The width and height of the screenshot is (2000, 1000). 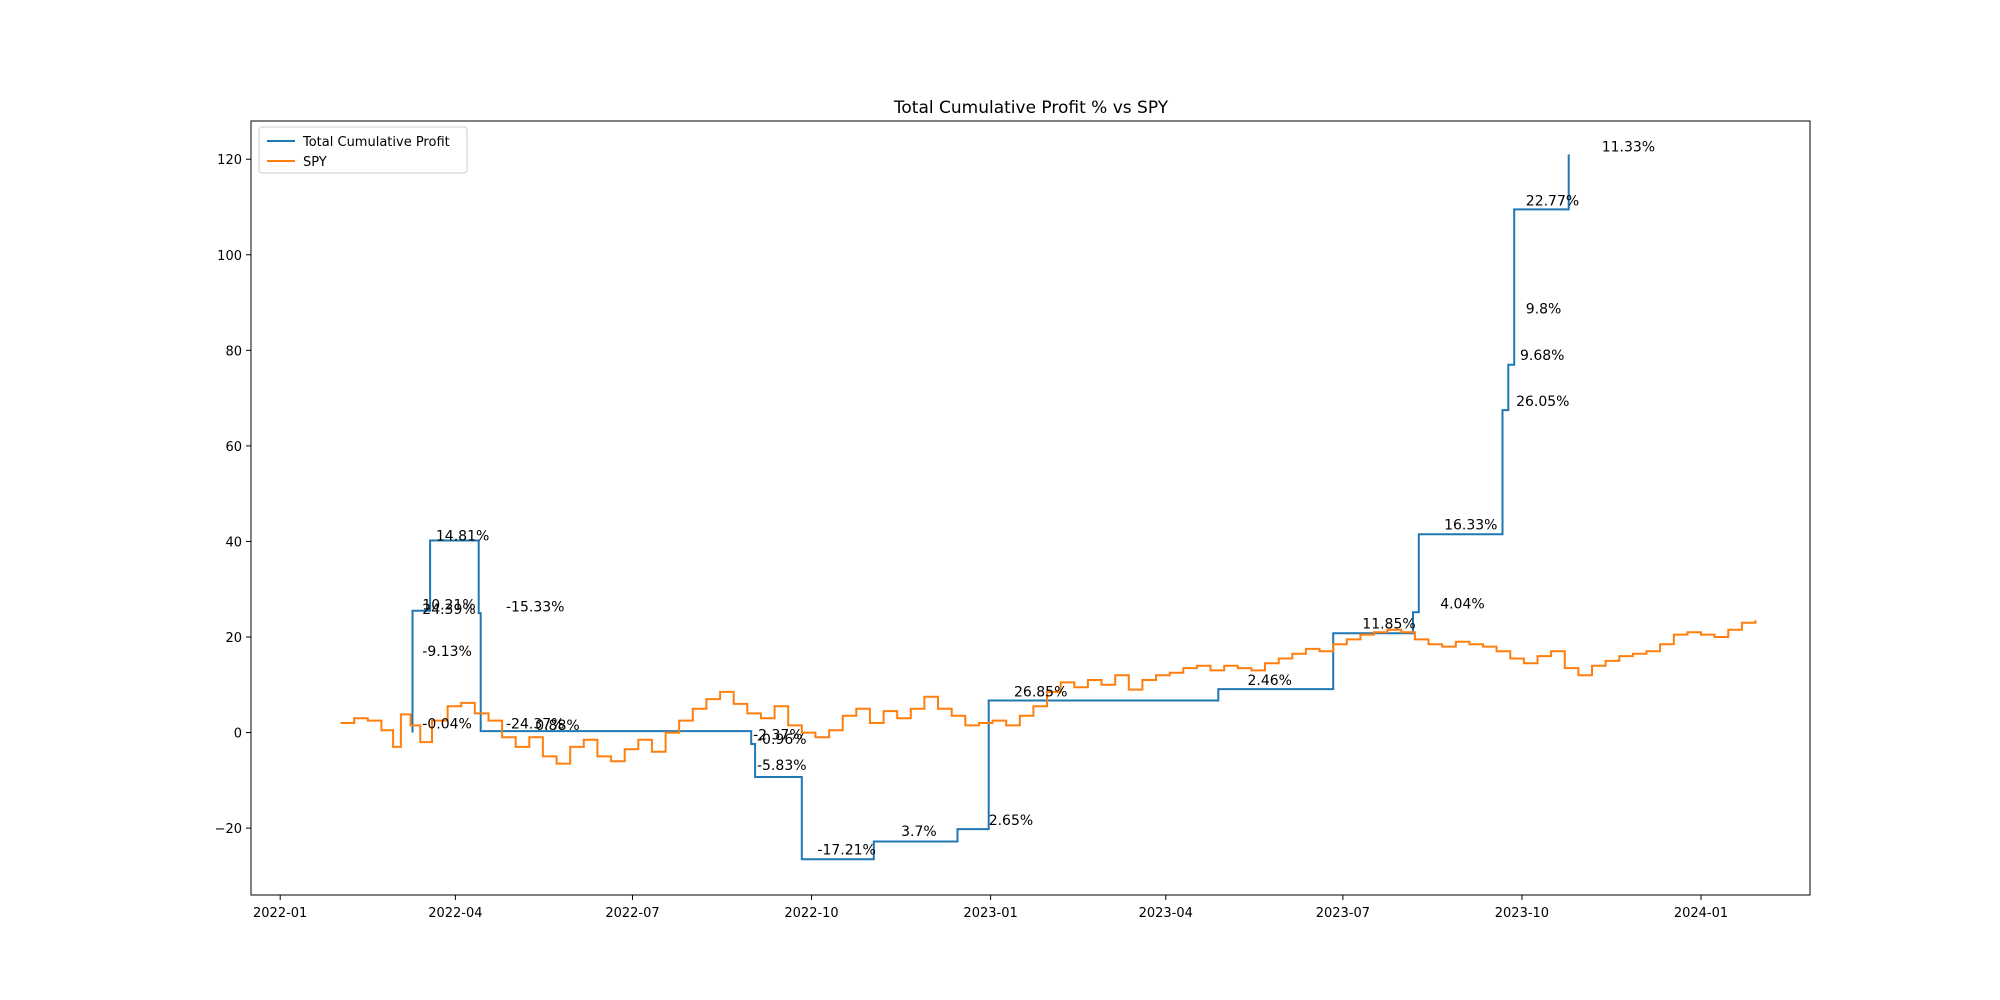 What do you see at coordinates (811, 913) in the screenshot?
I see `x-tick-label: 2022-10` at bounding box center [811, 913].